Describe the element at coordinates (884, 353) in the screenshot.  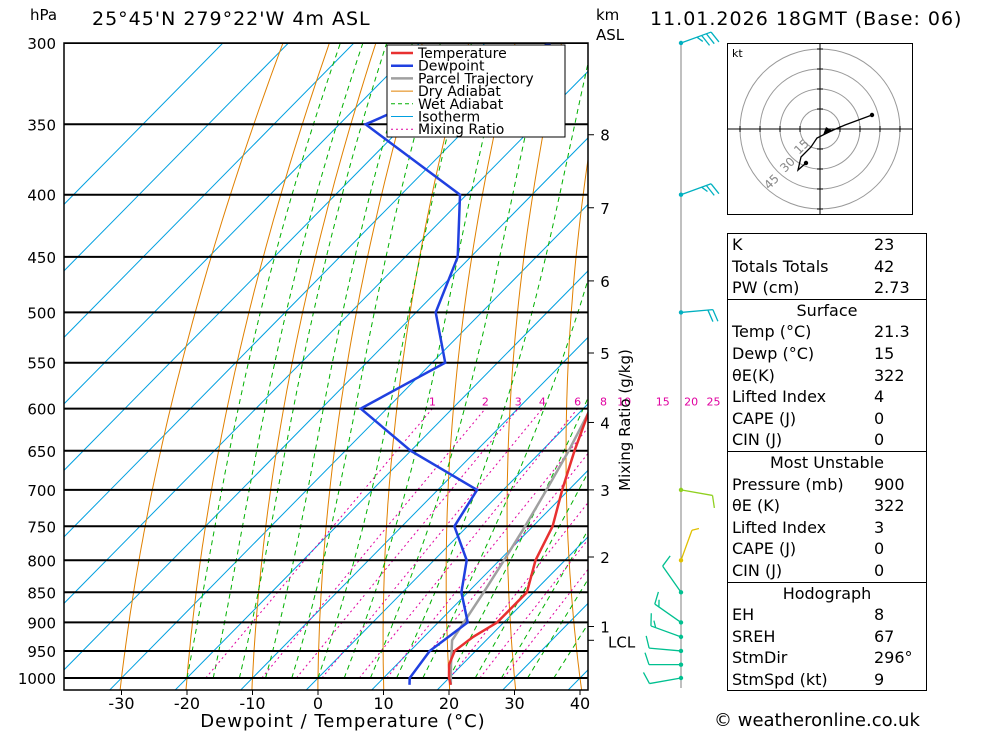
I see `index-value: 15` at that location.